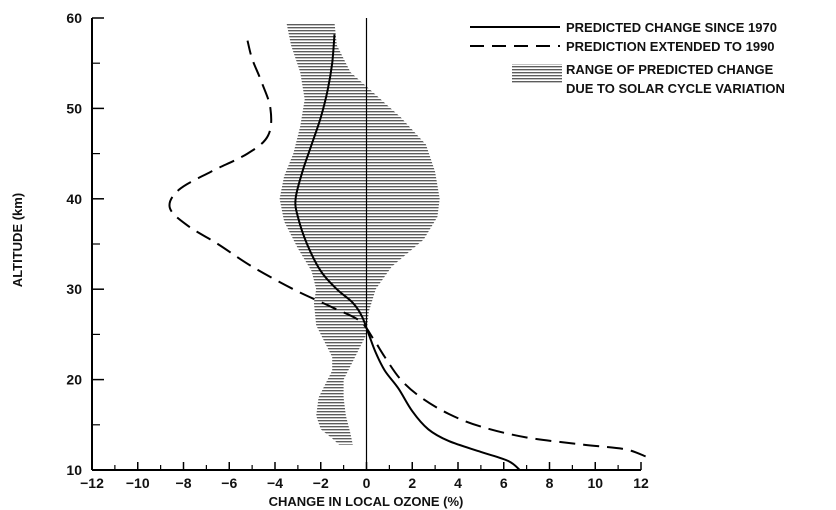  I want to click on y-tick-label: 60, so click(74, 18).